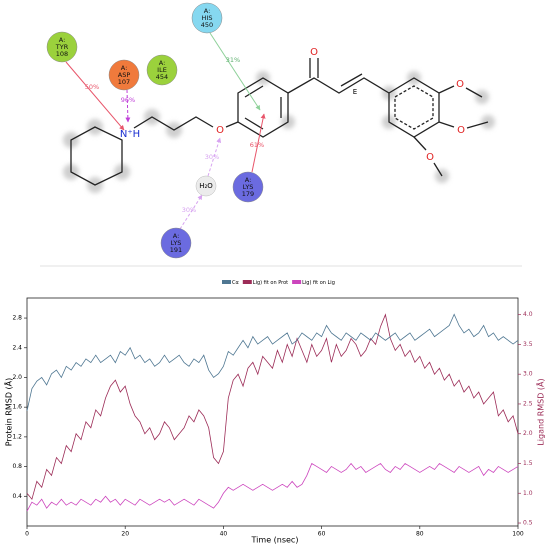 Image resolution: width=550 pixels, height=546 pixels. Describe the element at coordinates (528, 403) in the screenshot. I see `y2-tick-label: 2.5` at that location.